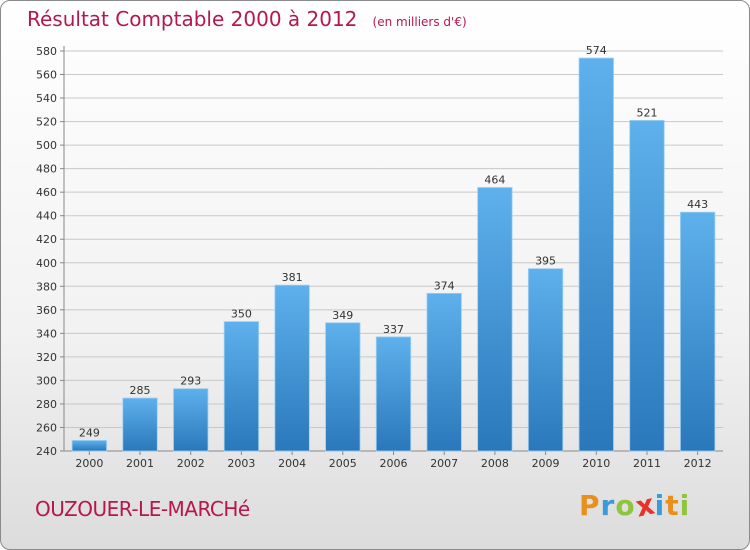 The width and height of the screenshot is (750, 550). I want to click on y-tick-label: 240, so click(46, 451).